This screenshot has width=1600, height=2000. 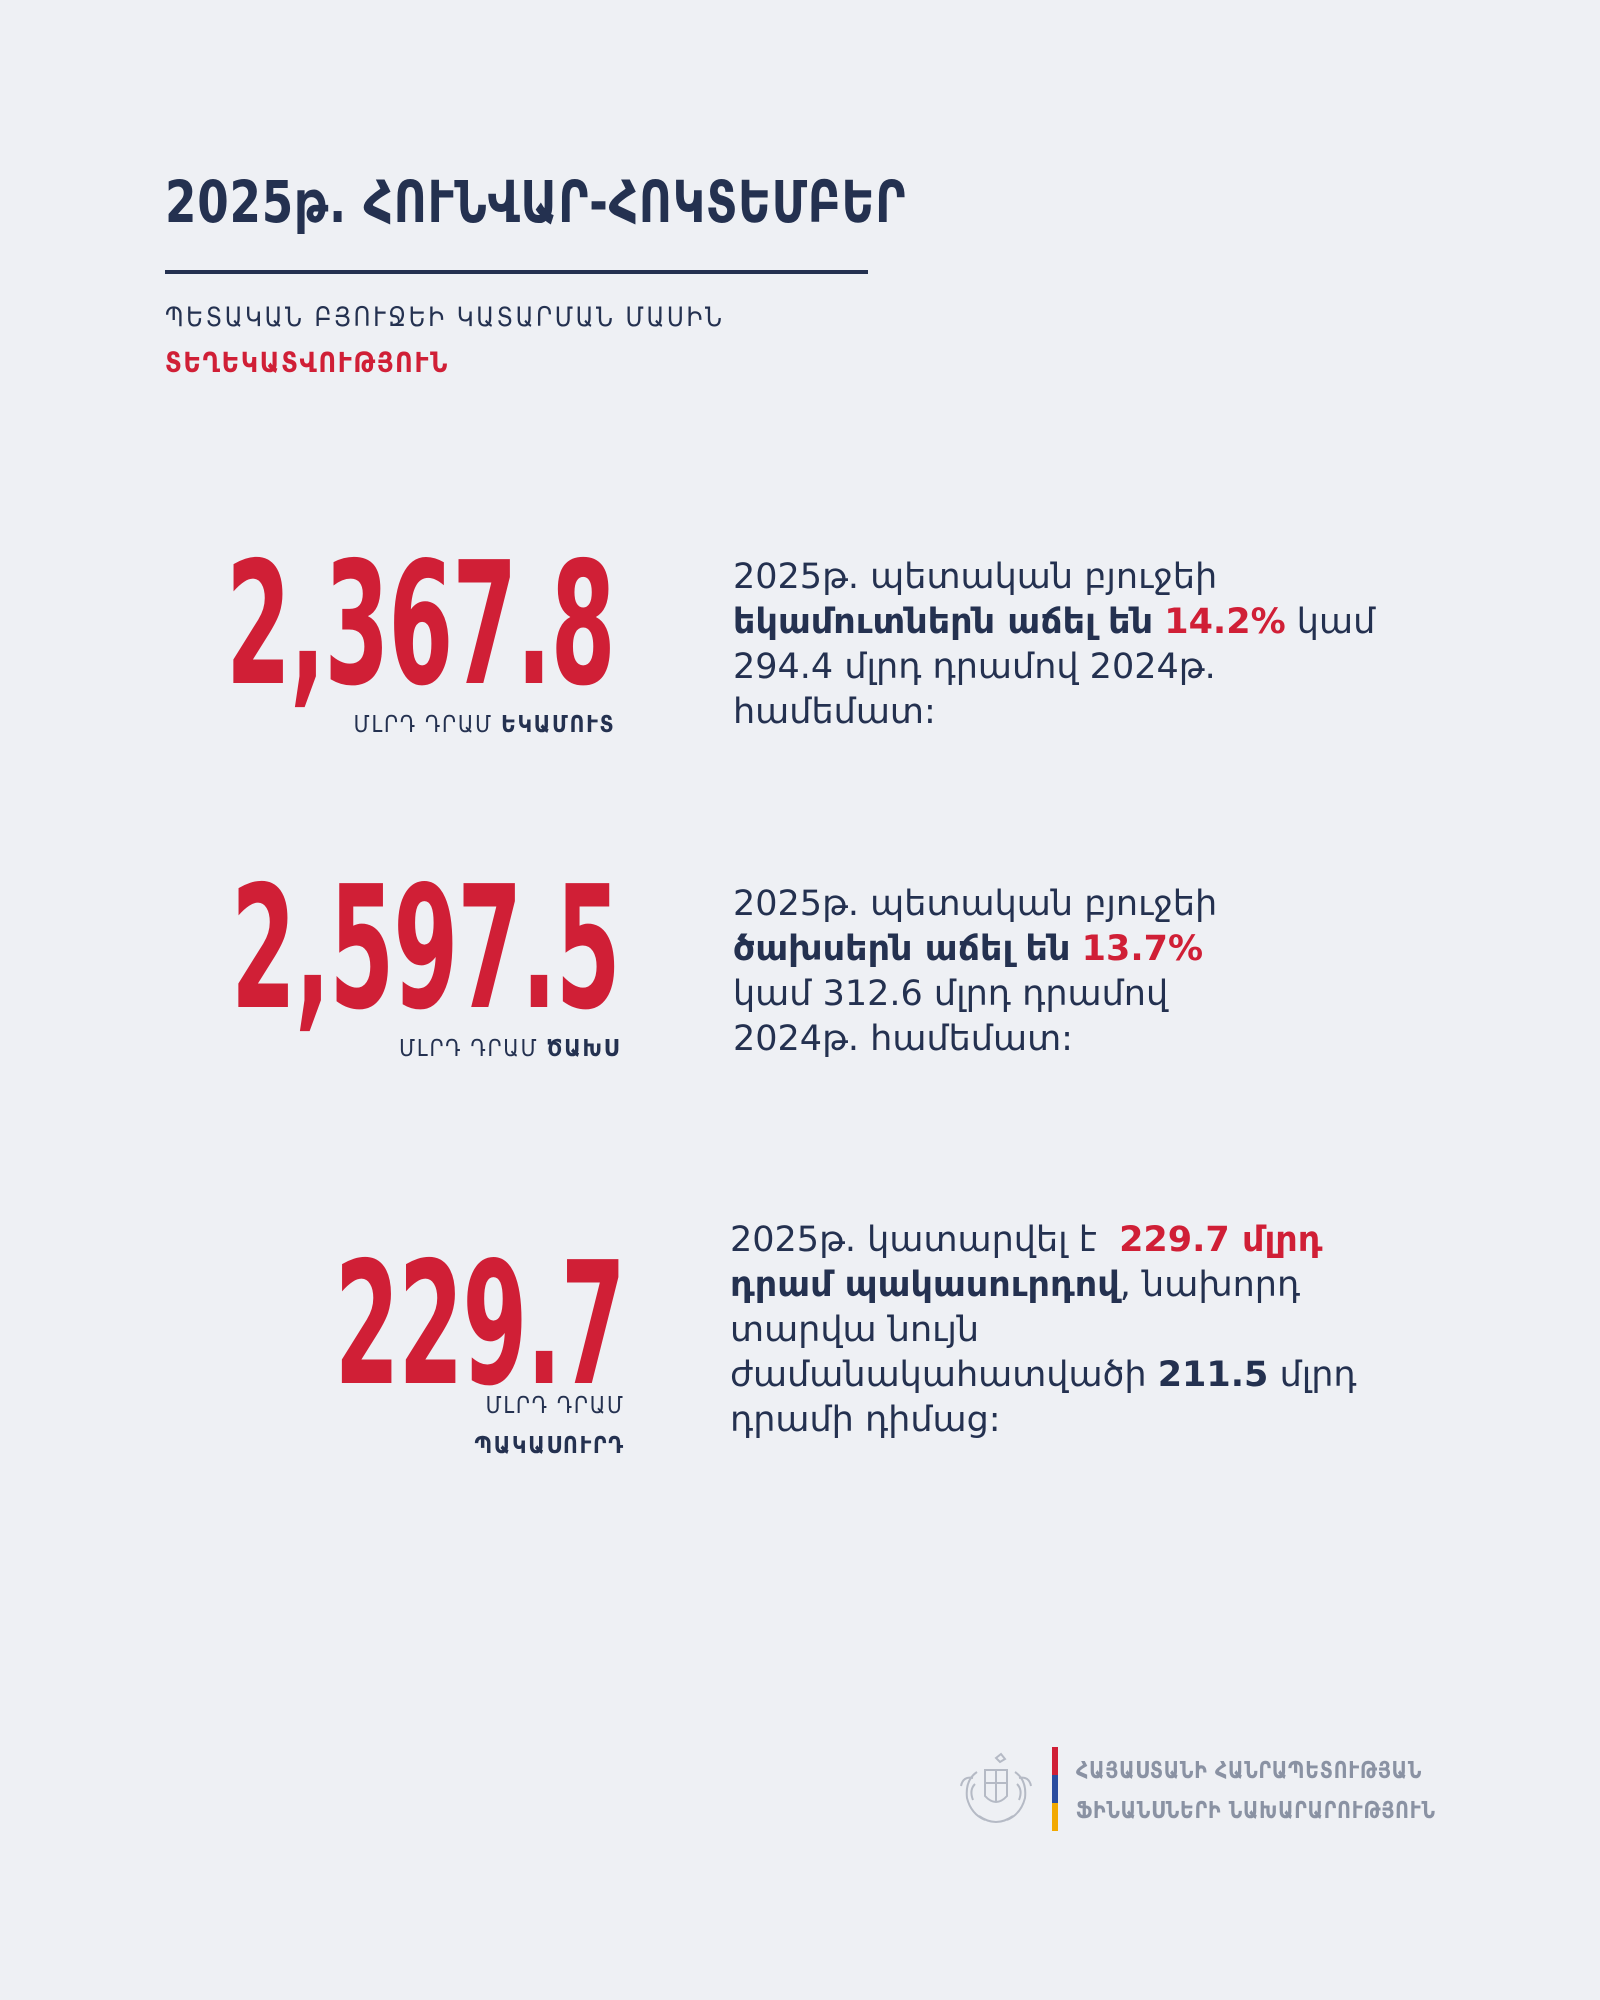 I want to click on desc-text: ժամանակահատվածի, so click(x=938, y=1375).